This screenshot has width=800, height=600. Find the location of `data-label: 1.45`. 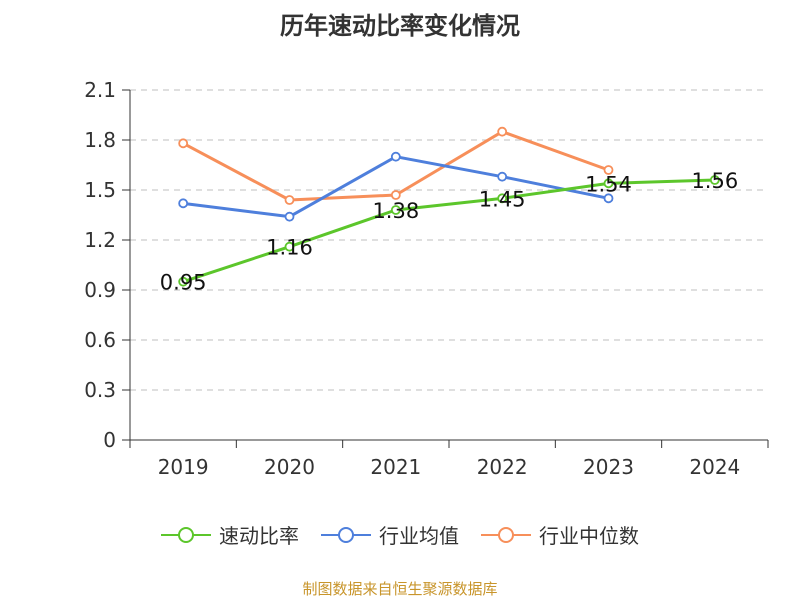

data-label: 1.45 is located at coordinates (502, 199).